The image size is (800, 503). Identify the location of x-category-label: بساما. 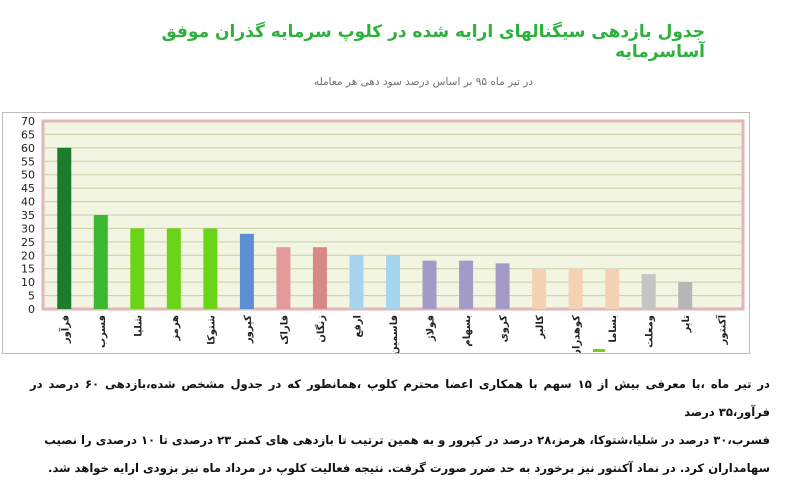
(613, 329).